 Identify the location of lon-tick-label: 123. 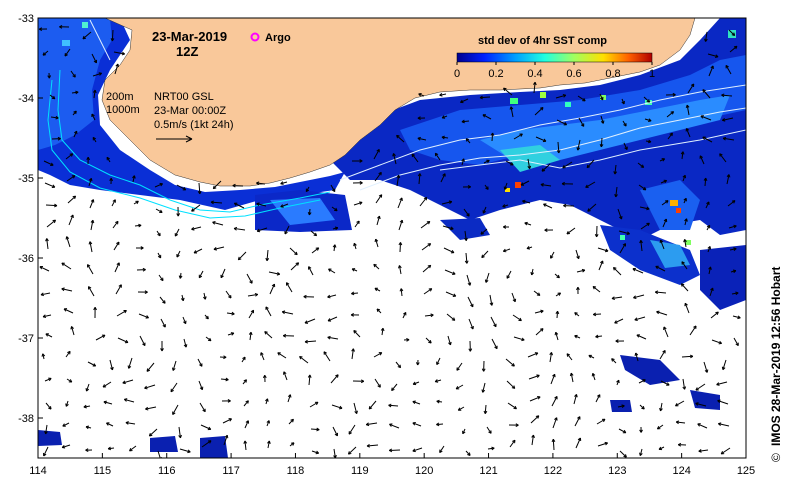
(617, 471).